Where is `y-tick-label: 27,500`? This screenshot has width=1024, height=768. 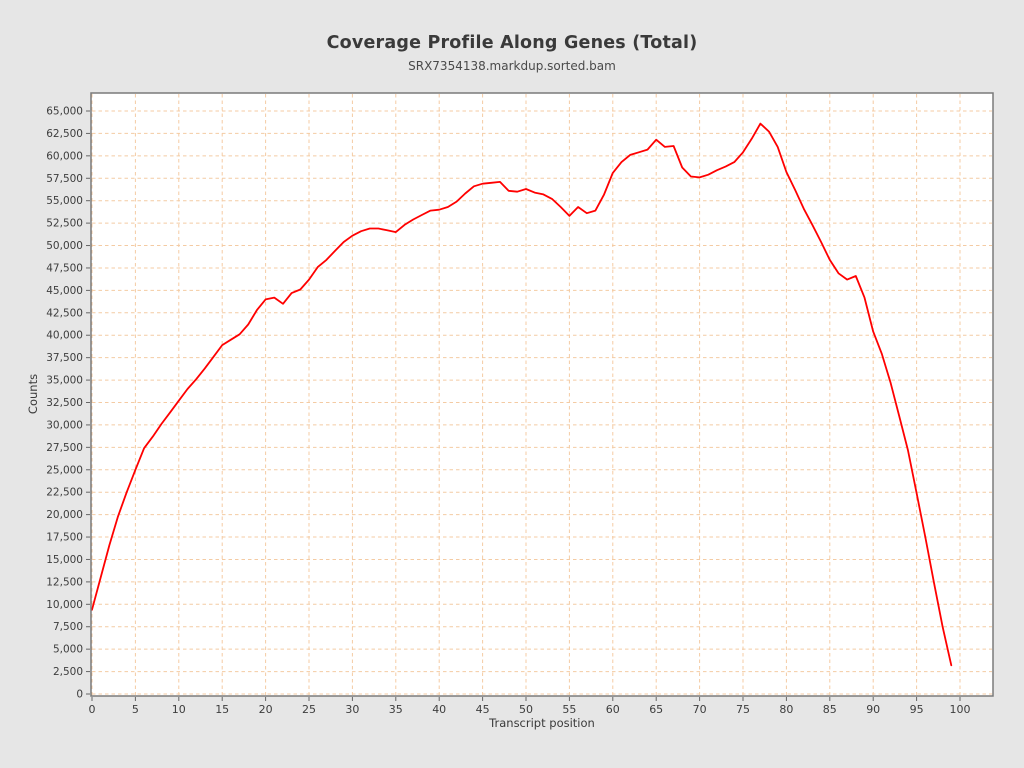 y-tick-label: 27,500 is located at coordinates (64, 448).